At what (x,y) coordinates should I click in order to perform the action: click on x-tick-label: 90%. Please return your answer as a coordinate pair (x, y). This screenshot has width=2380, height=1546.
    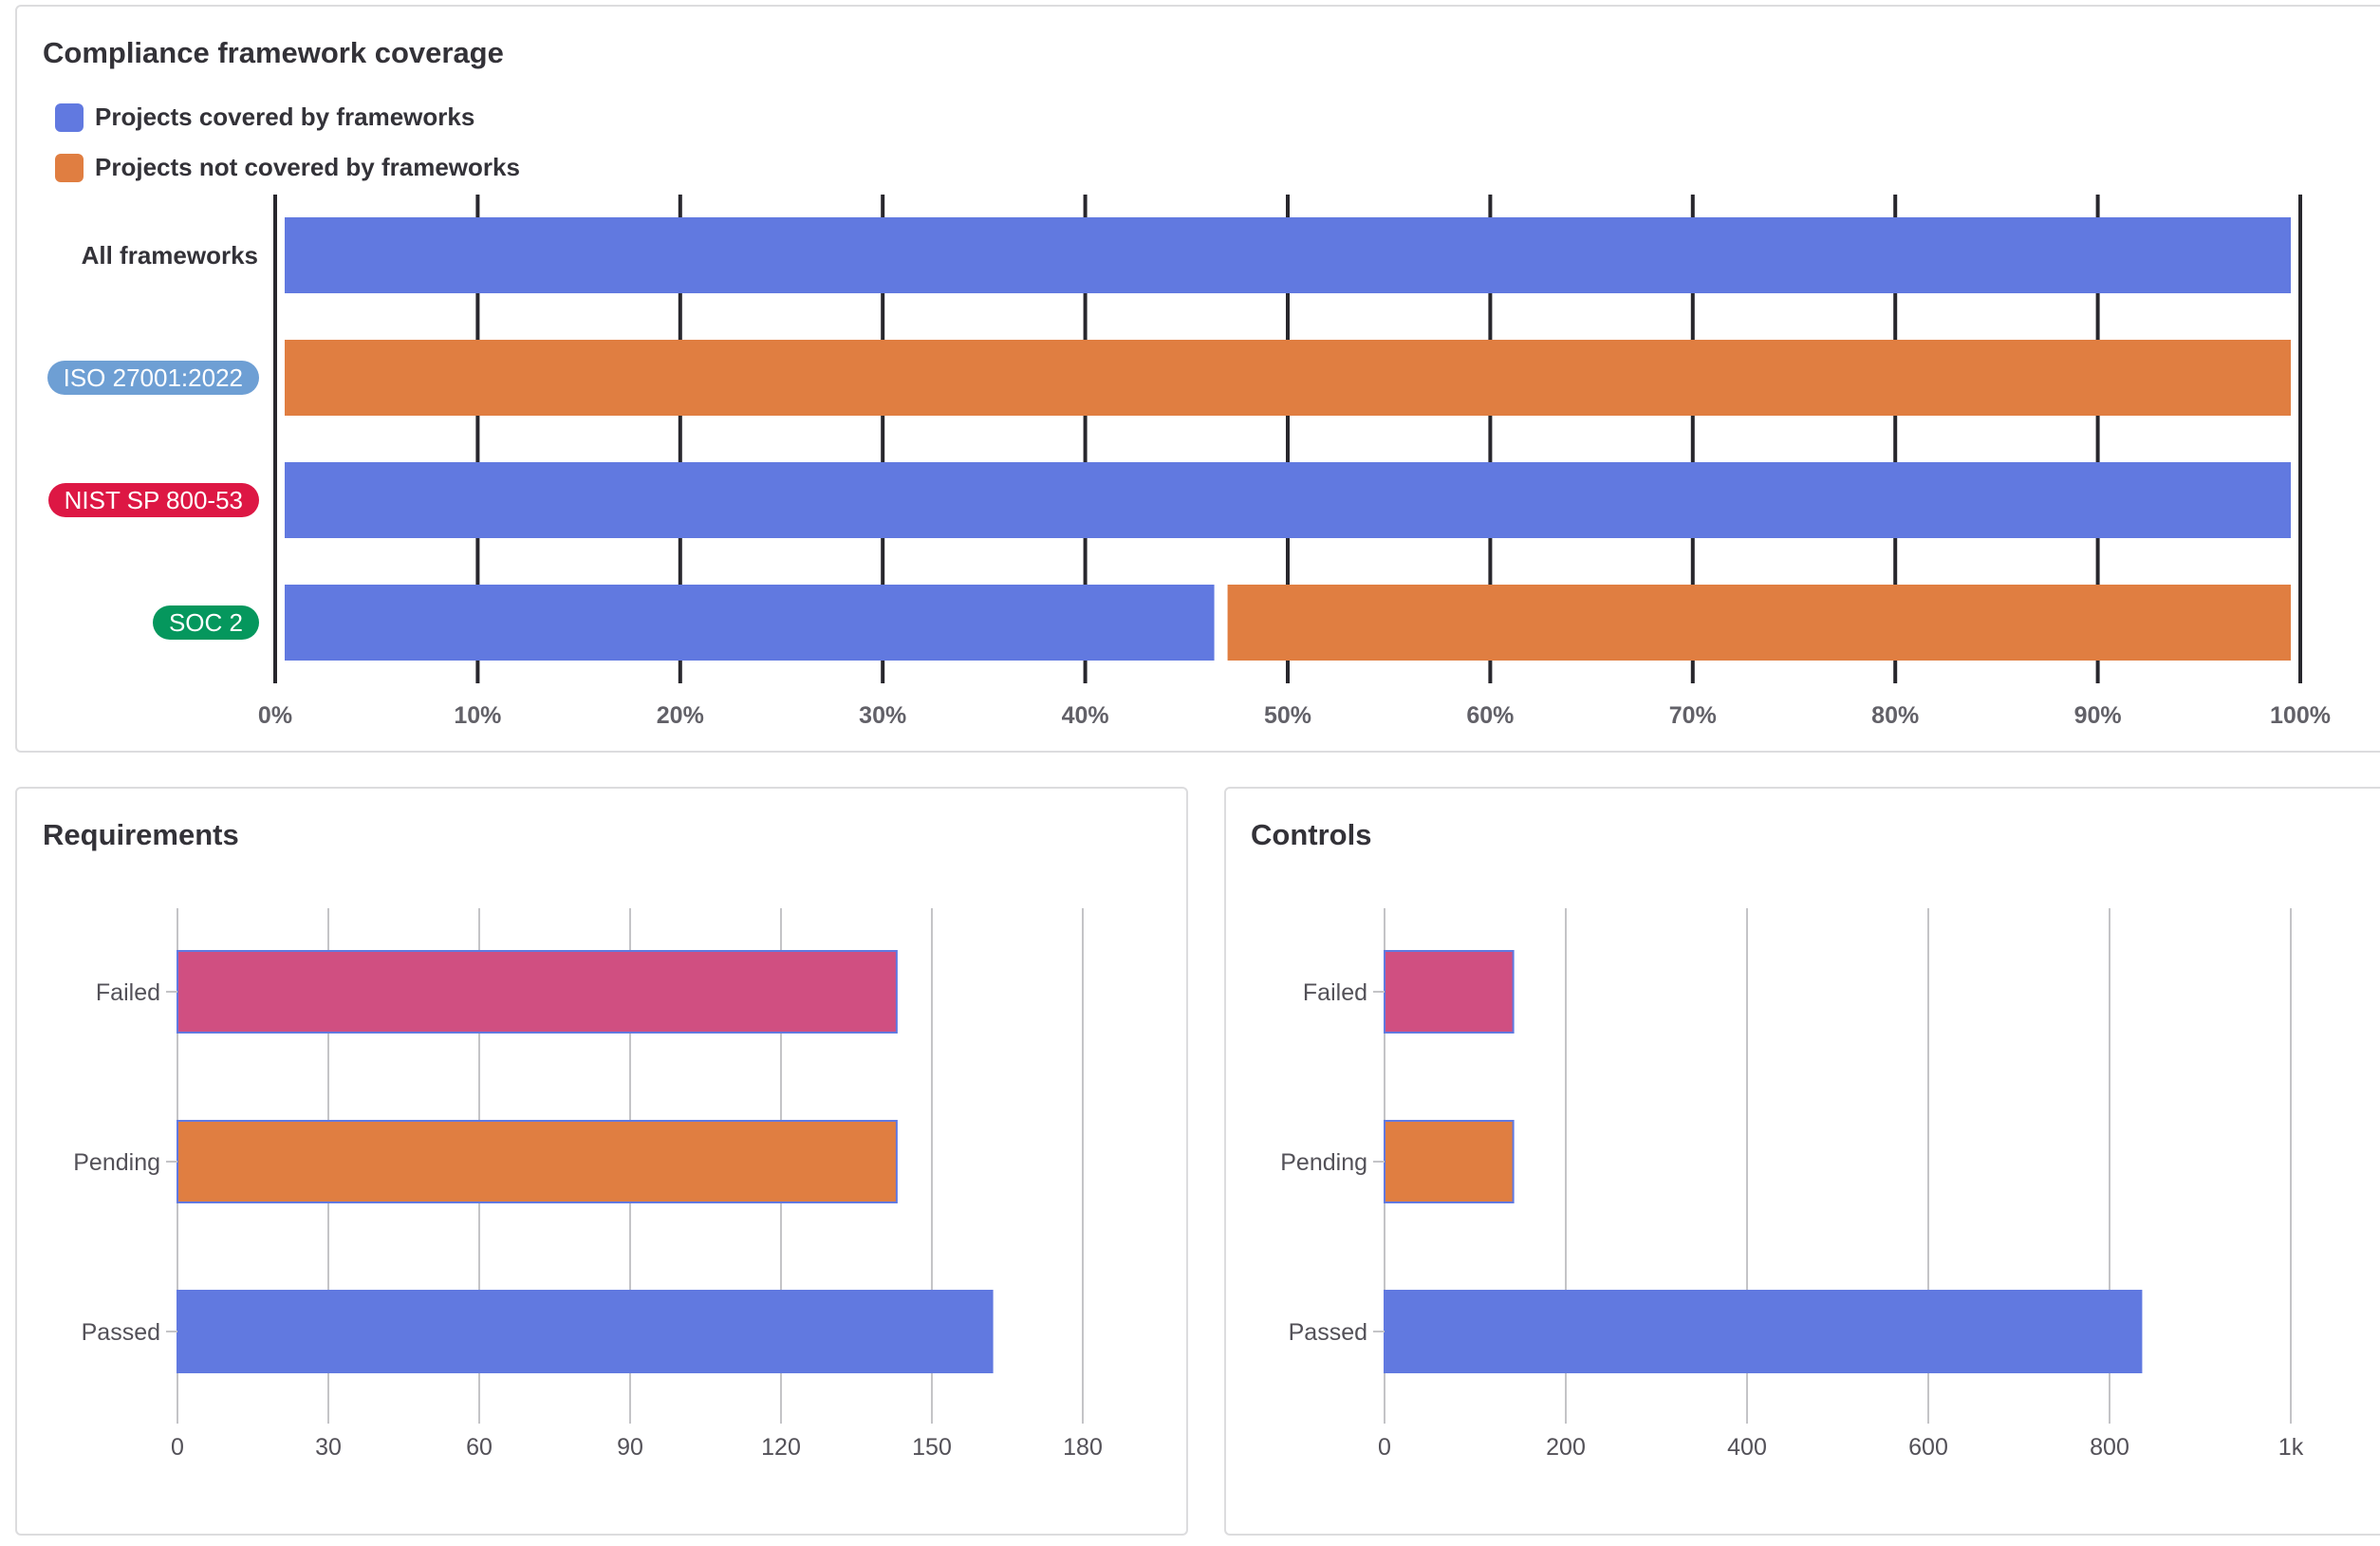
    Looking at the image, I should click on (2098, 715).